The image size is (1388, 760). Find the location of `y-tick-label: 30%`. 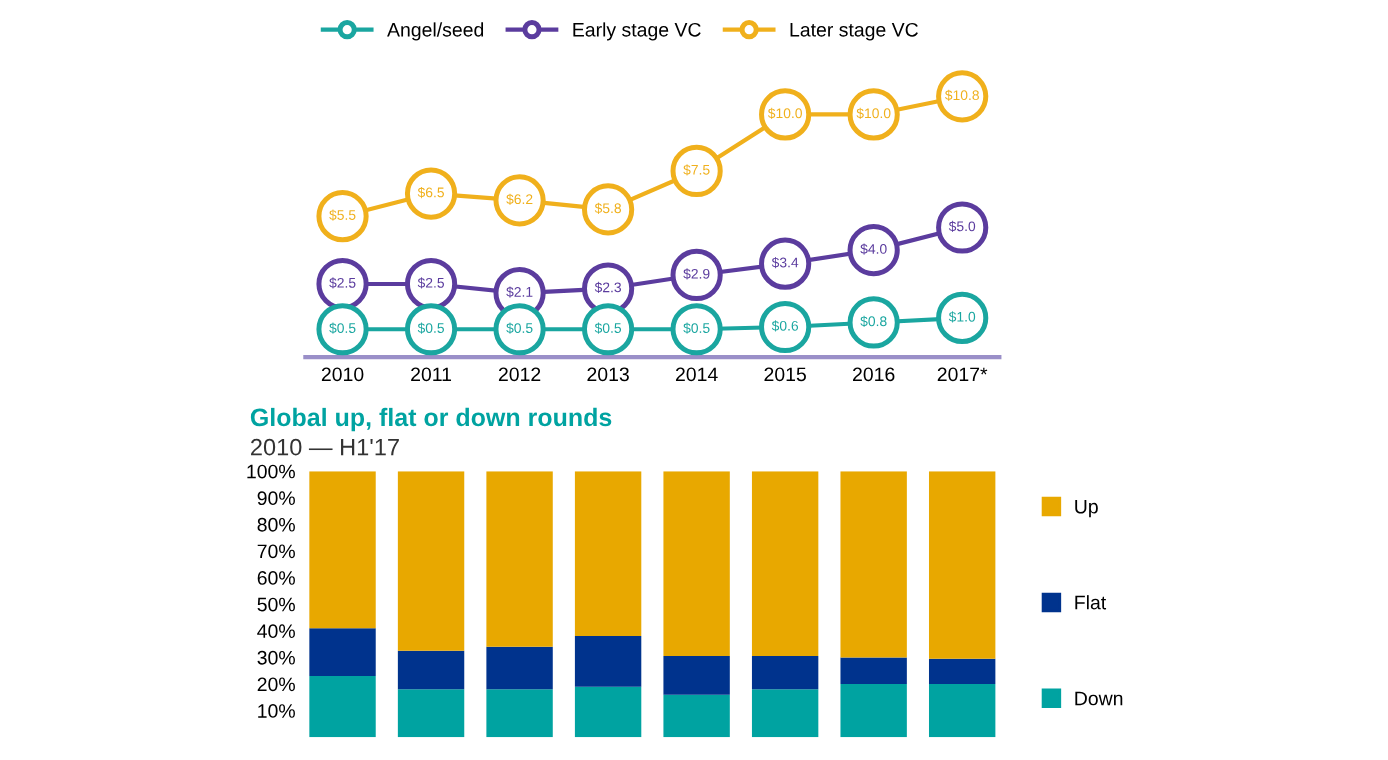

y-tick-label: 30% is located at coordinates (276, 657).